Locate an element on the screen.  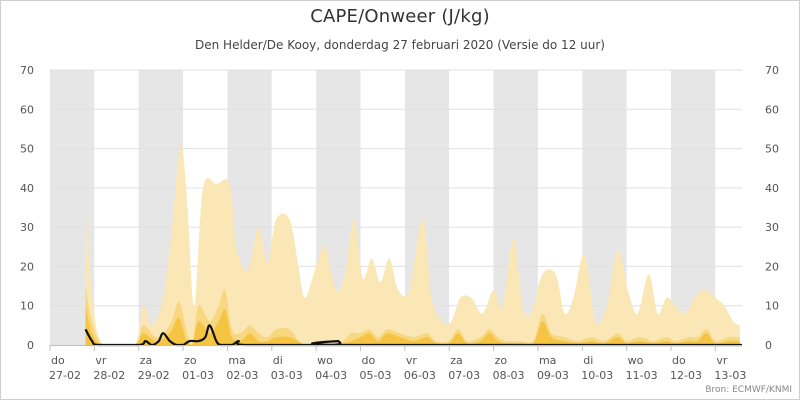
x-tick-label-date: 27-02 is located at coordinates (65, 375).